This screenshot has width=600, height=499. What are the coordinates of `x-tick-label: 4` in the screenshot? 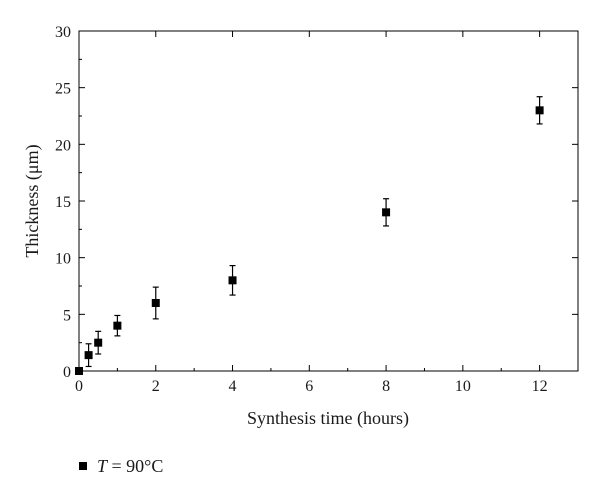 It's located at (233, 386).